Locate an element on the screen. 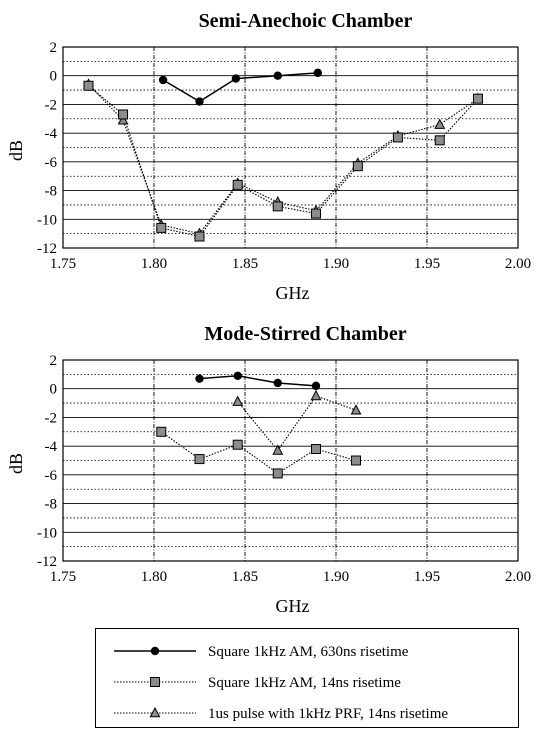 This screenshot has height=734, width=536. chart-title: Semi-Anechoic Chamber is located at coordinates (306, 21).